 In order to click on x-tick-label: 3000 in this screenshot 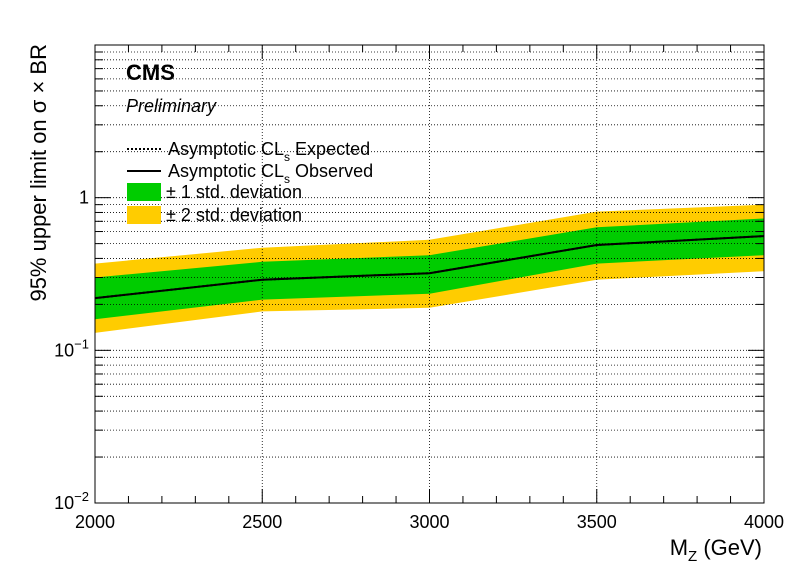, I will do `click(429, 522)`.